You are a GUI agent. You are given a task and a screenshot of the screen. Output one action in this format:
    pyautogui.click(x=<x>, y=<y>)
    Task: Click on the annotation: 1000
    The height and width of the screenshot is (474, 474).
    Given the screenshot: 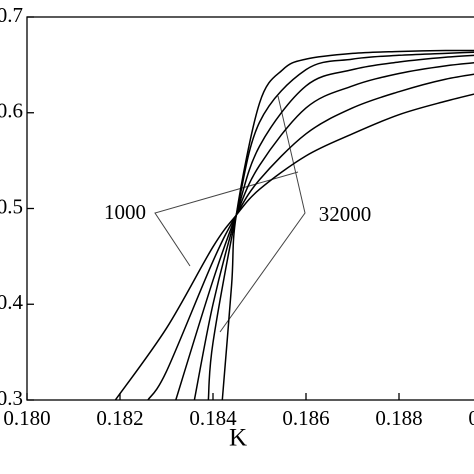 What is the action you would take?
    pyautogui.click(x=125, y=212)
    